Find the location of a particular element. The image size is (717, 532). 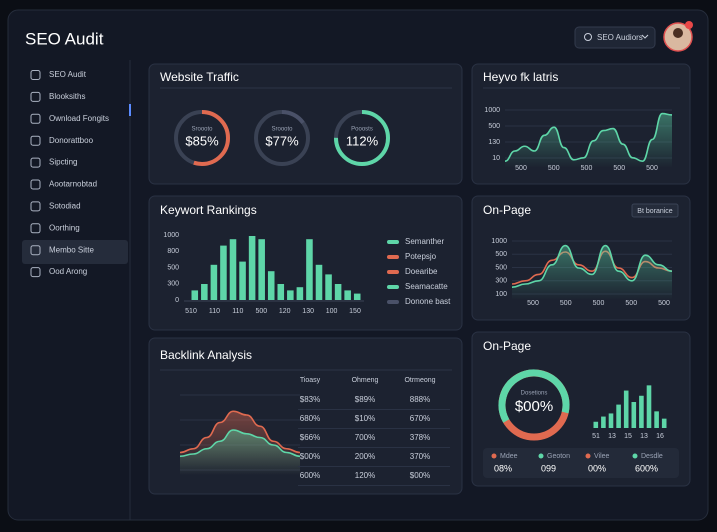

table-cell: 378% is located at coordinates (420, 437).